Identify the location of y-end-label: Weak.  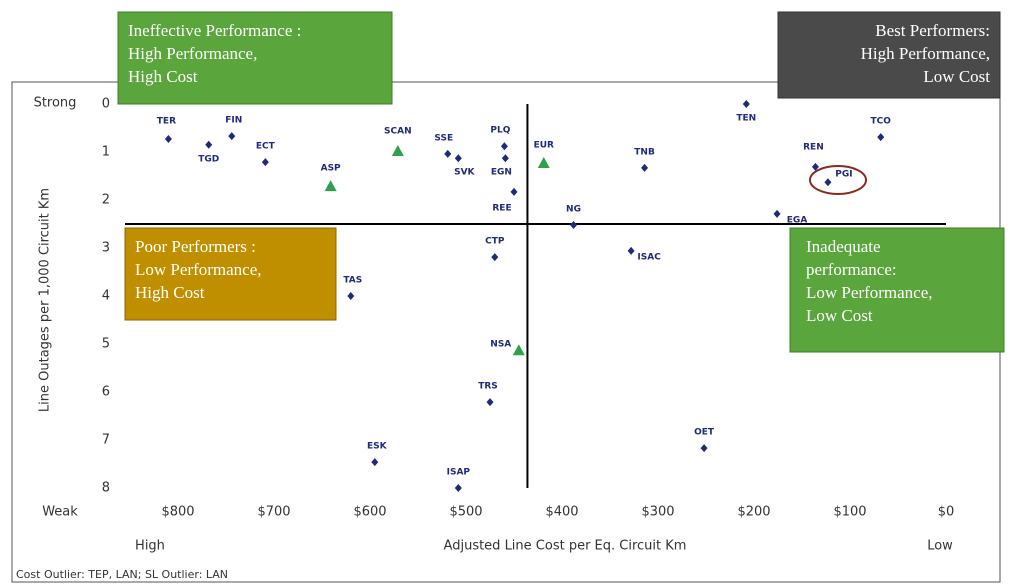
(60, 512).